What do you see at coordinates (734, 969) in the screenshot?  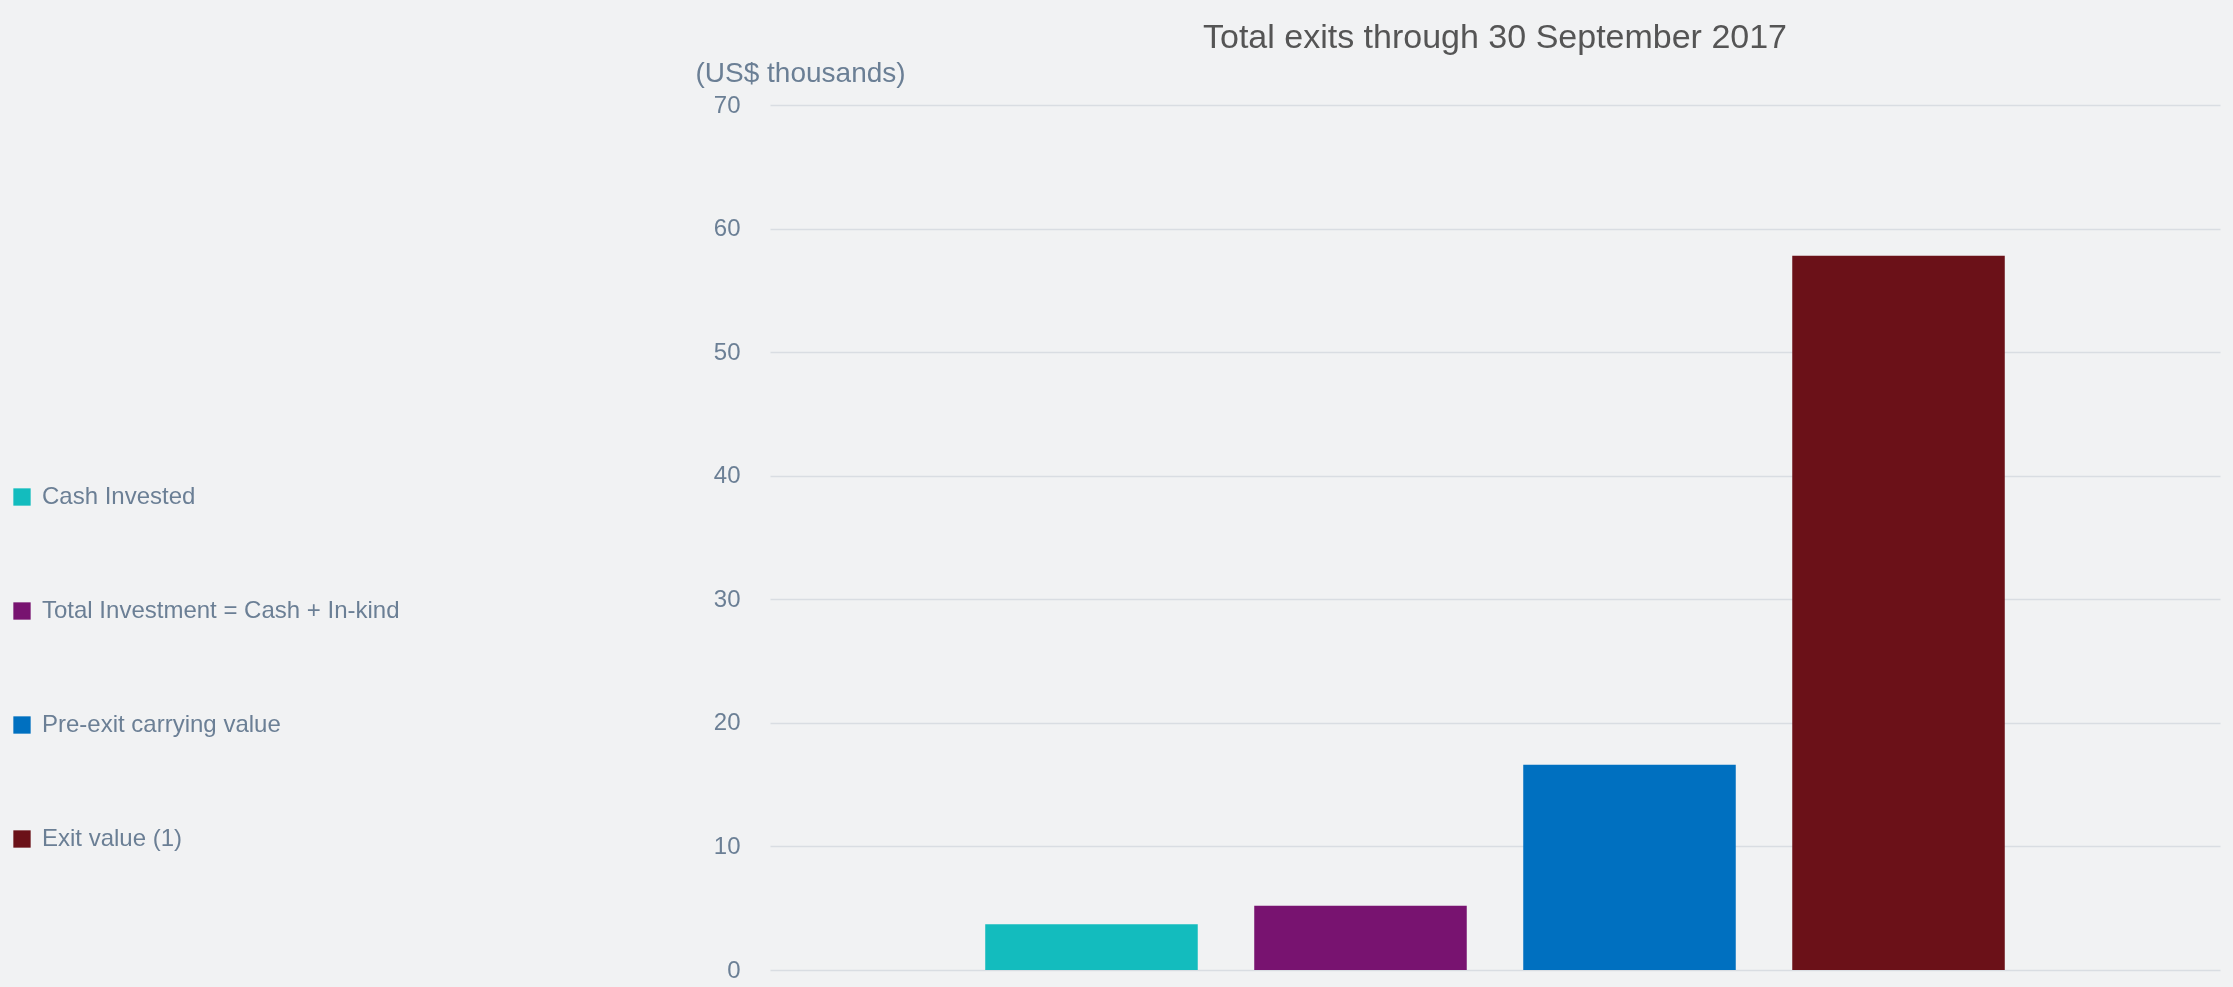 I see `y-tick-label: 0` at bounding box center [734, 969].